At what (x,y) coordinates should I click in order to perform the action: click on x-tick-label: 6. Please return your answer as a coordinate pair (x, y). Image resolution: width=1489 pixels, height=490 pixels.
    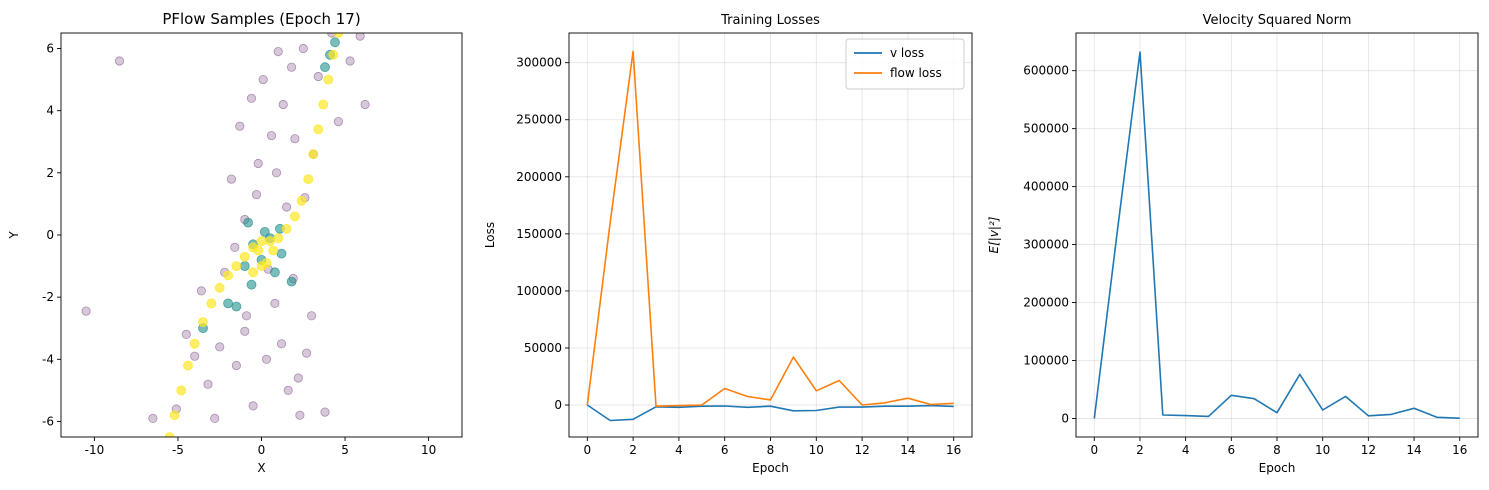
    Looking at the image, I should click on (1231, 450).